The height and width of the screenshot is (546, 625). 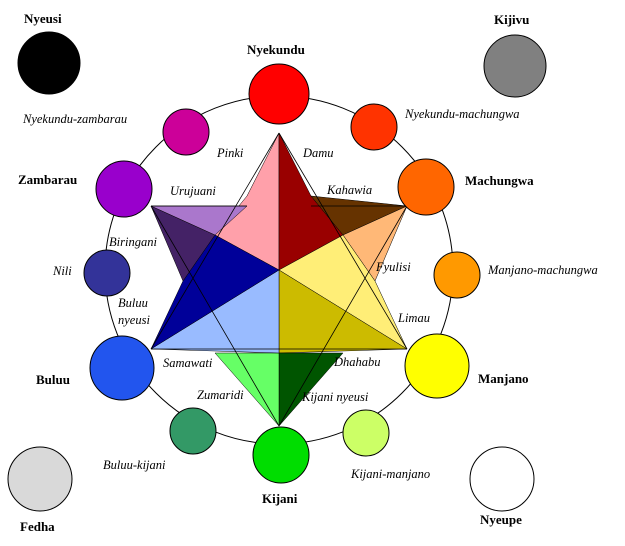 What do you see at coordinates (280, 498) in the screenshot?
I see `label-kijani: Kijani` at bounding box center [280, 498].